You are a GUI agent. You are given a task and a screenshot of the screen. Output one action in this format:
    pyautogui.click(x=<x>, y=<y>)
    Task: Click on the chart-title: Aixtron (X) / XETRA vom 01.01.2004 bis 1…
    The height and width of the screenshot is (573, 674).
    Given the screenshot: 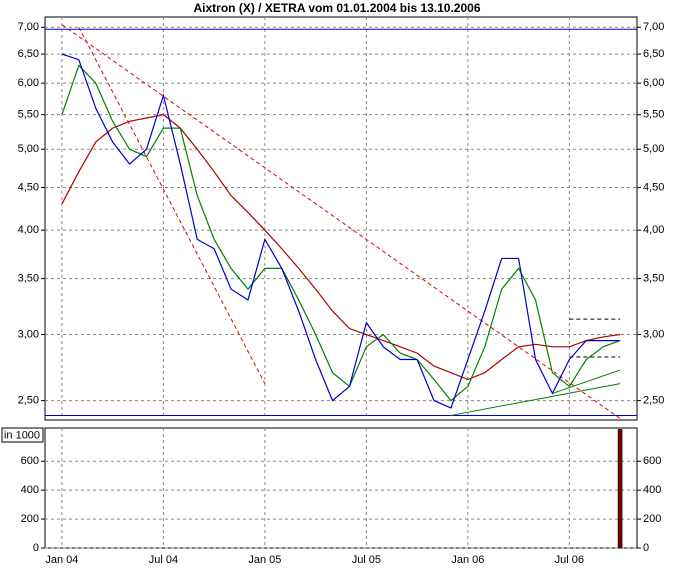 What is the action you would take?
    pyautogui.click(x=336, y=8)
    